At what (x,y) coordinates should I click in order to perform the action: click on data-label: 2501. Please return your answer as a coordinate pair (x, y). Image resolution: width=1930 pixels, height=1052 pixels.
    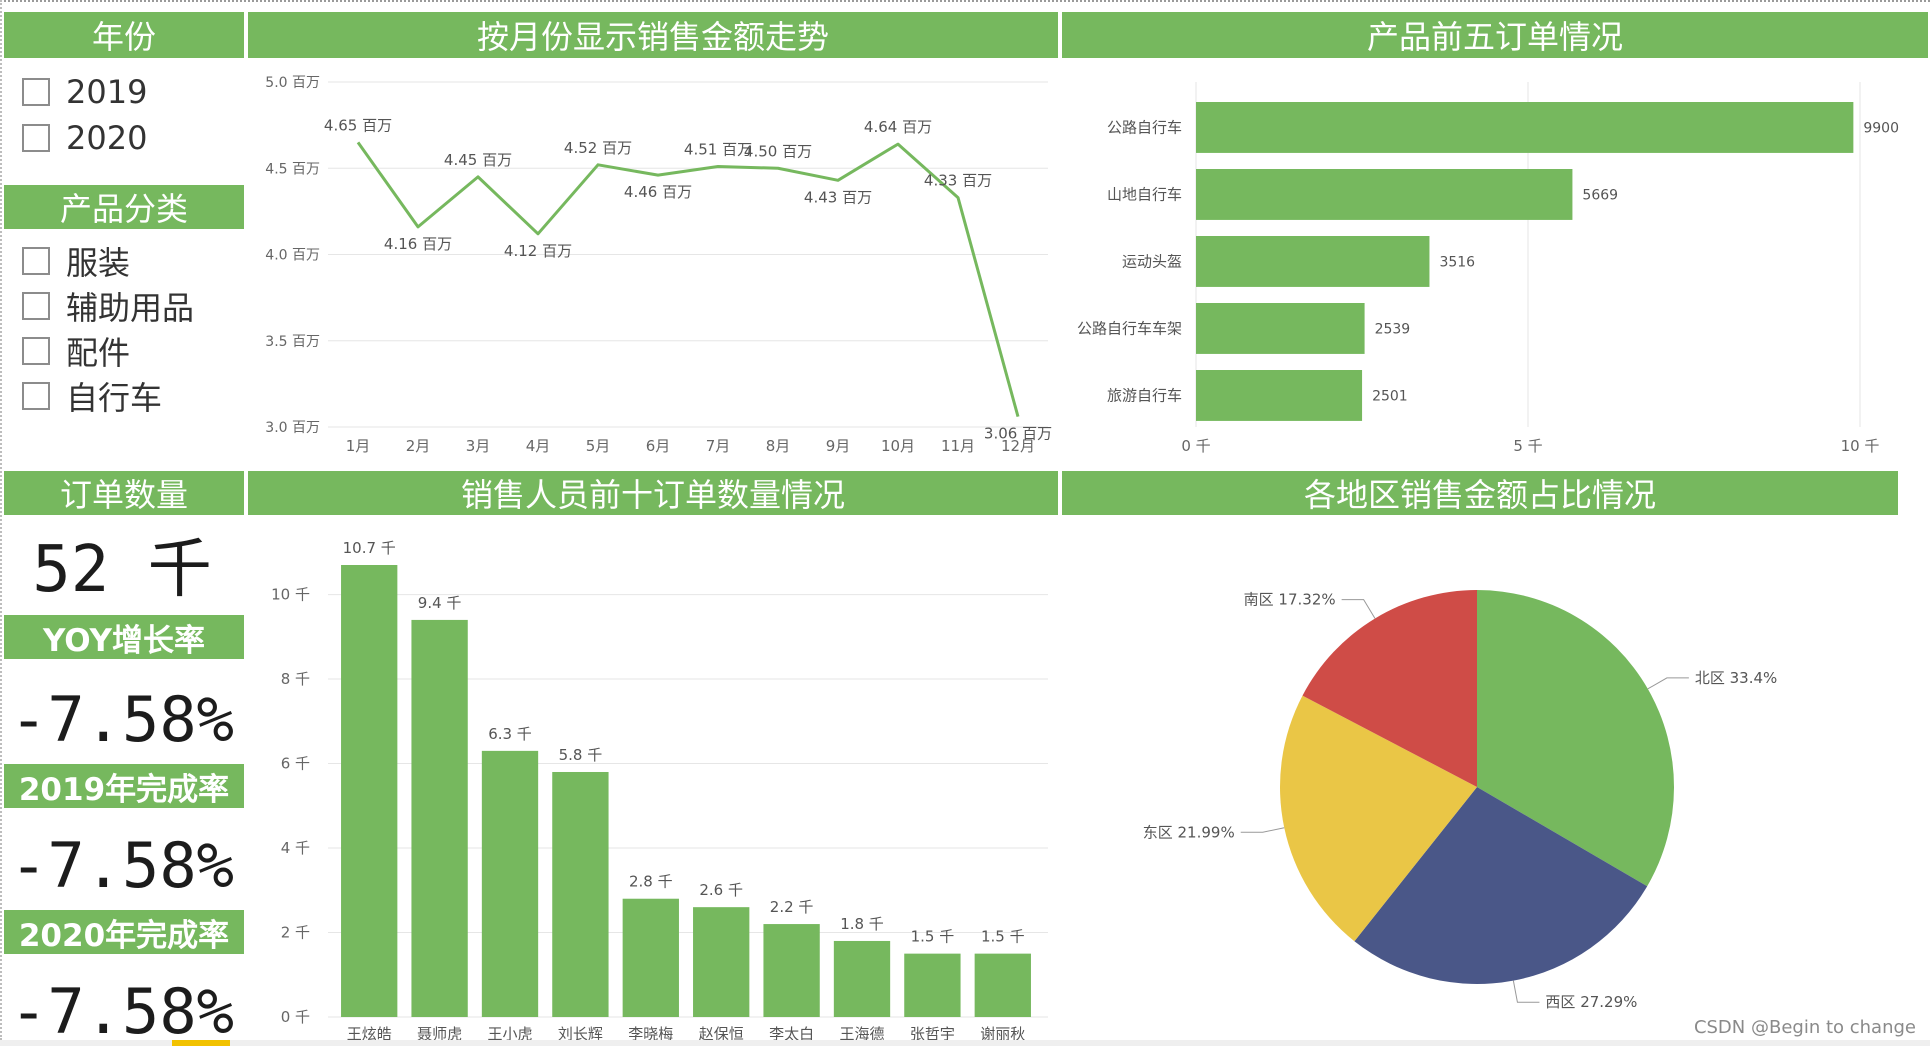
    Looking at the image, I should click on (1390, 396).